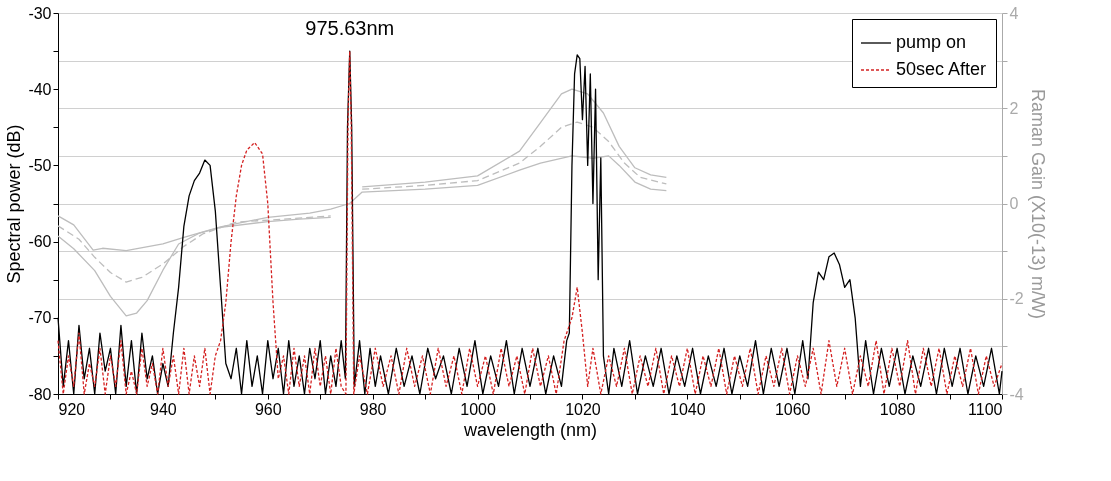  Describe the element at coordinates (40, 165) in the screenshot. I see `y-tick-label: -50` at that location.